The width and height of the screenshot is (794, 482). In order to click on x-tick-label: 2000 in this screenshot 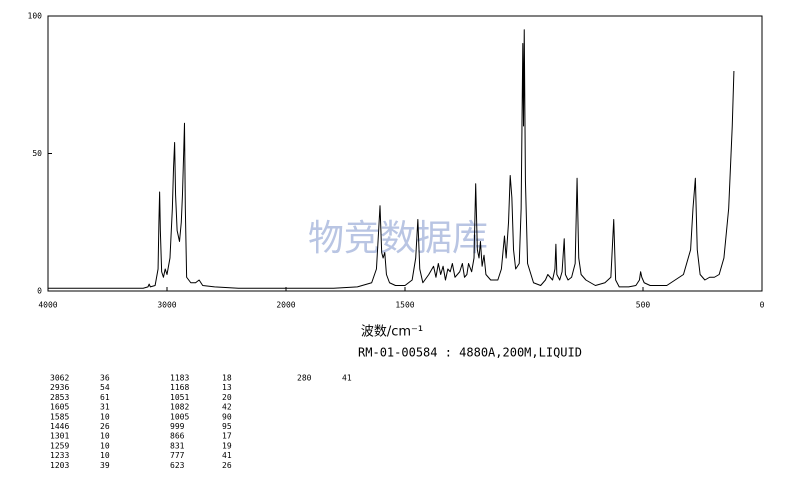, I will do `click(285, 305)`.